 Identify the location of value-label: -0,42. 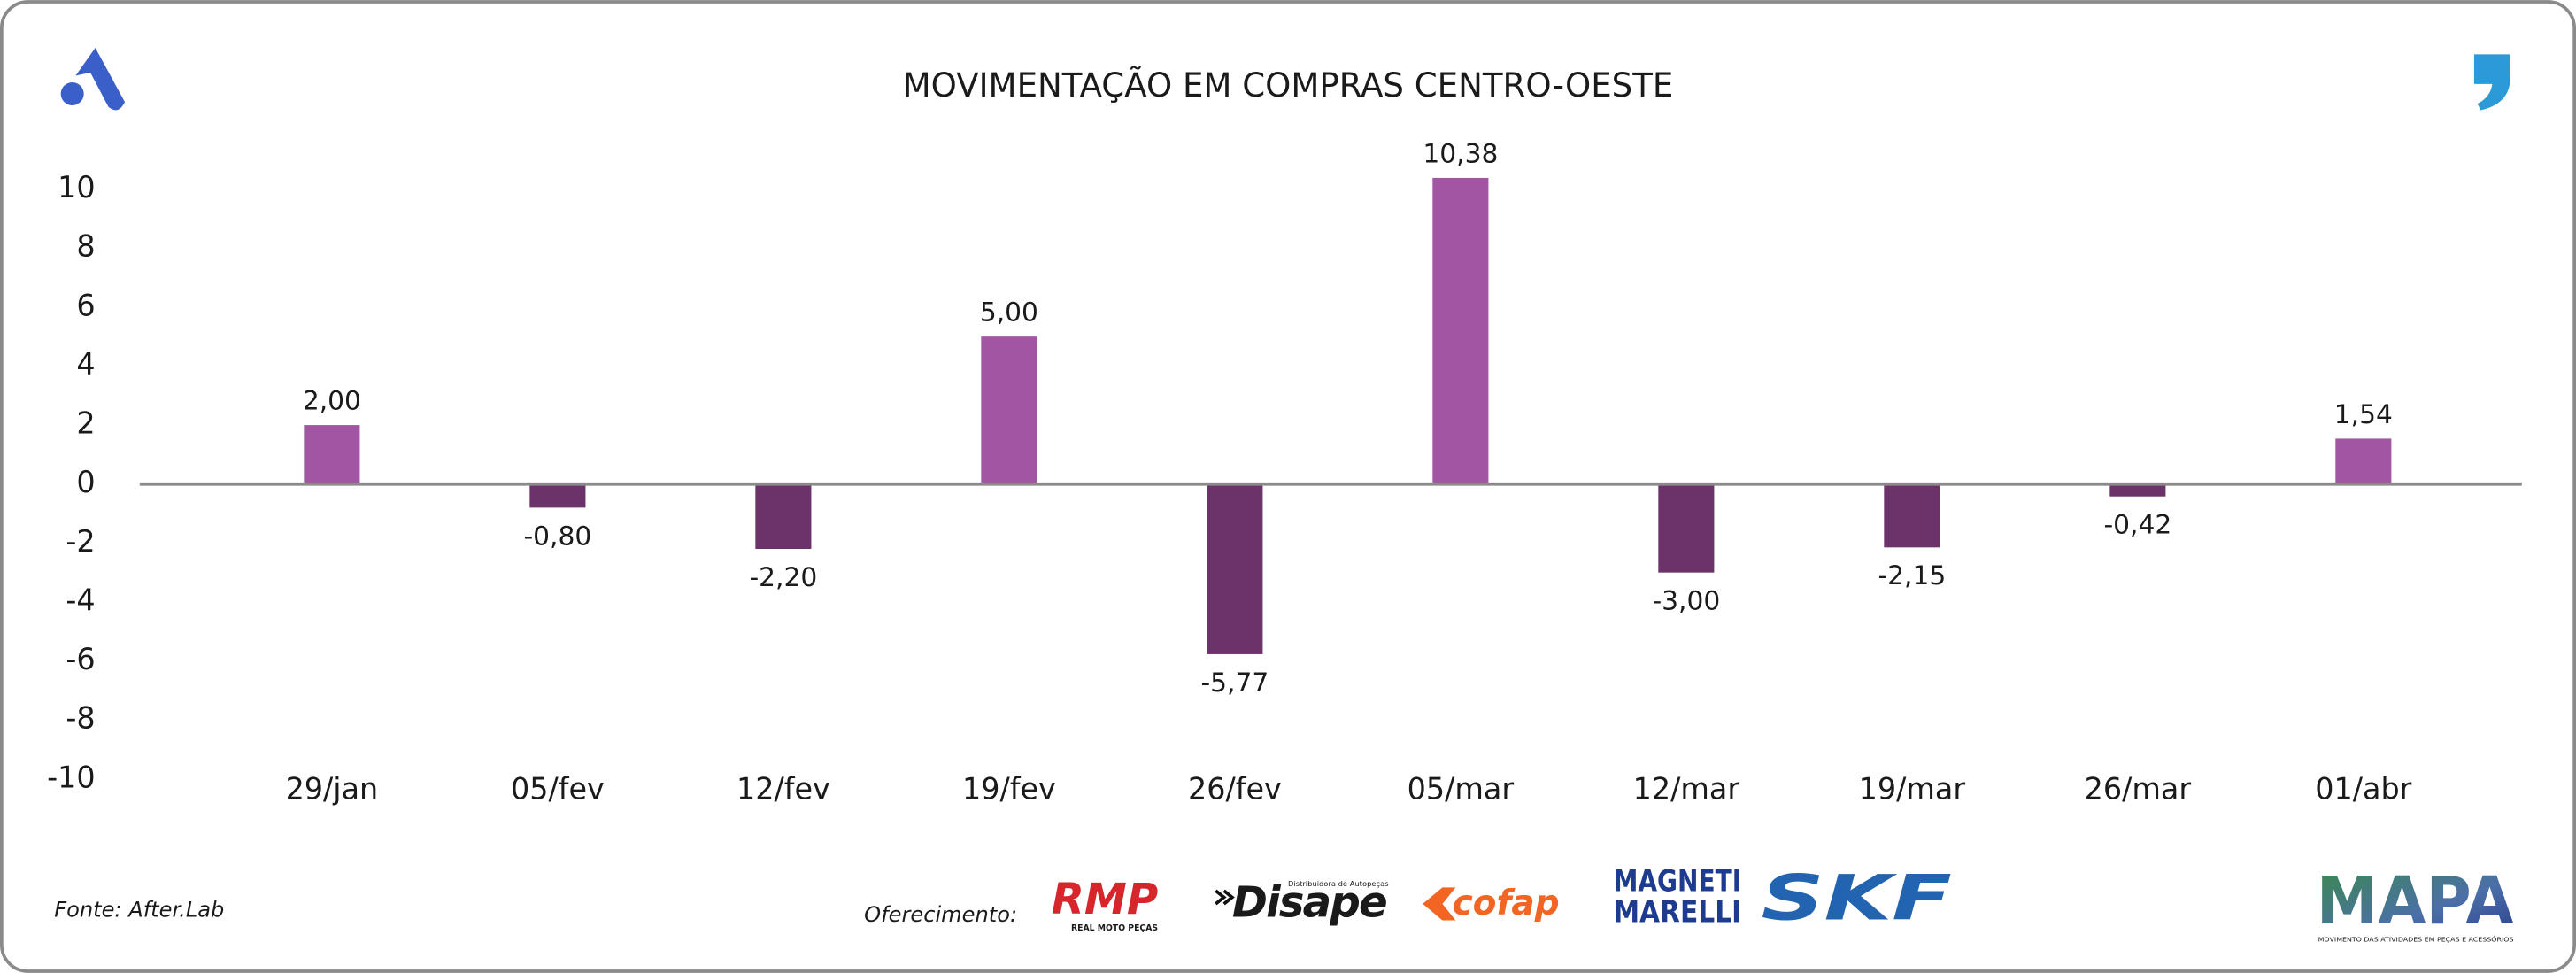
(2137, 525).